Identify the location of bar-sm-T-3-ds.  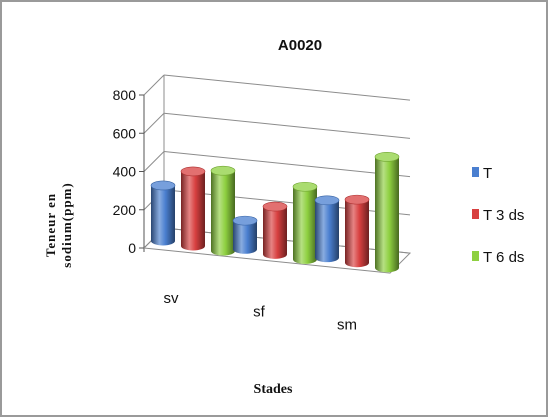
(357, 231).